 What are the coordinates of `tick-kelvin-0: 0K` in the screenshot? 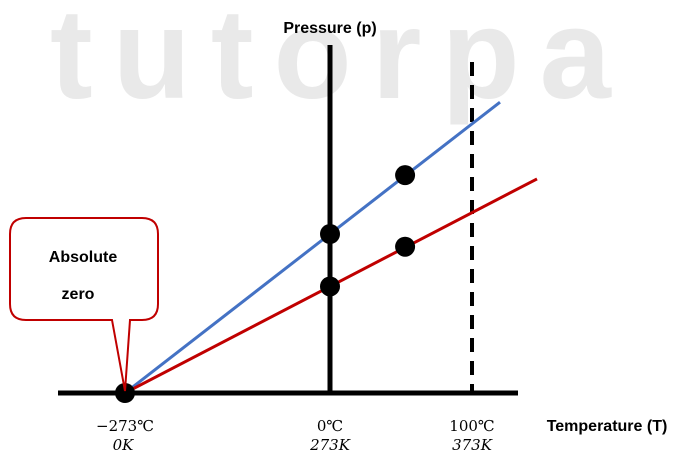 It's located at (124, 445).